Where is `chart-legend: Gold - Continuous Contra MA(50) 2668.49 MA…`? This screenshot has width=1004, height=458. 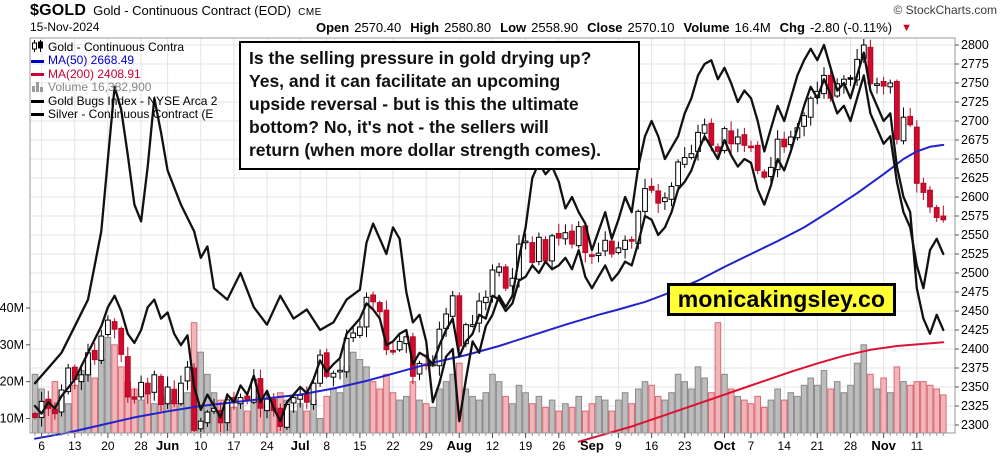 chart-legend: Gold - Continuous Contra MA(50) 2668.49 MA… is located at coordinates (124, 80).